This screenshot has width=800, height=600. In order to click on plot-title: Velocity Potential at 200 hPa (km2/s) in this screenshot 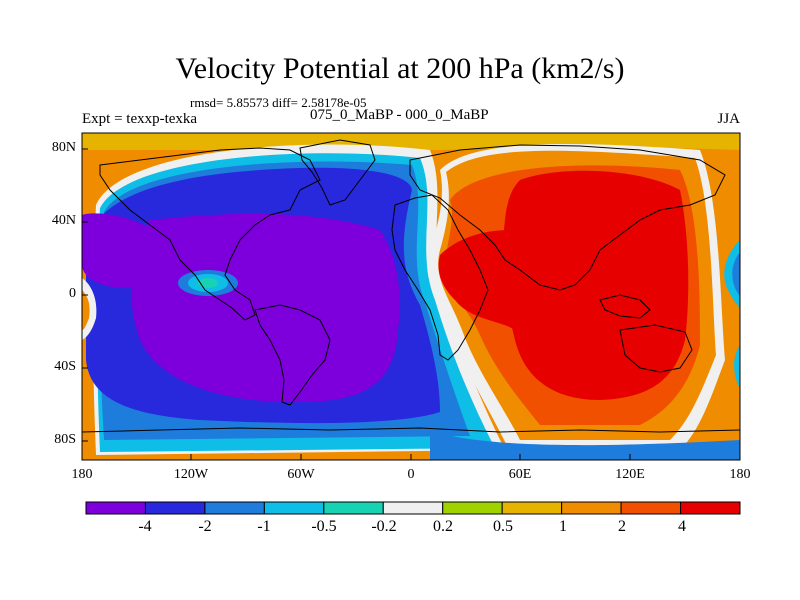, I will do `click(400, 68)`.